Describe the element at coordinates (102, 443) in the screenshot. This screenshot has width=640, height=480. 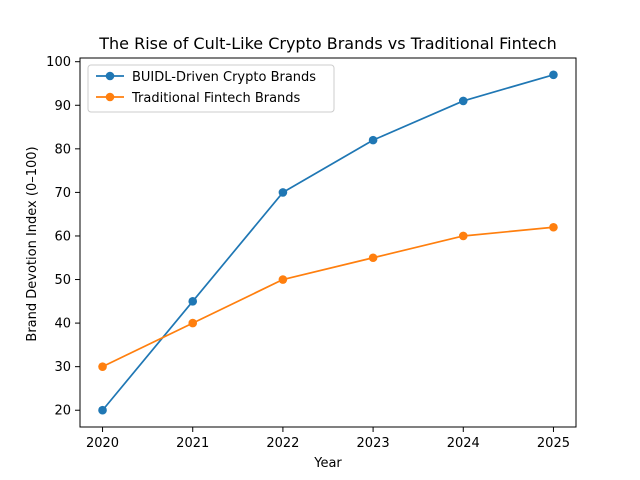
I see `x-tick-label: 2020` at that location.